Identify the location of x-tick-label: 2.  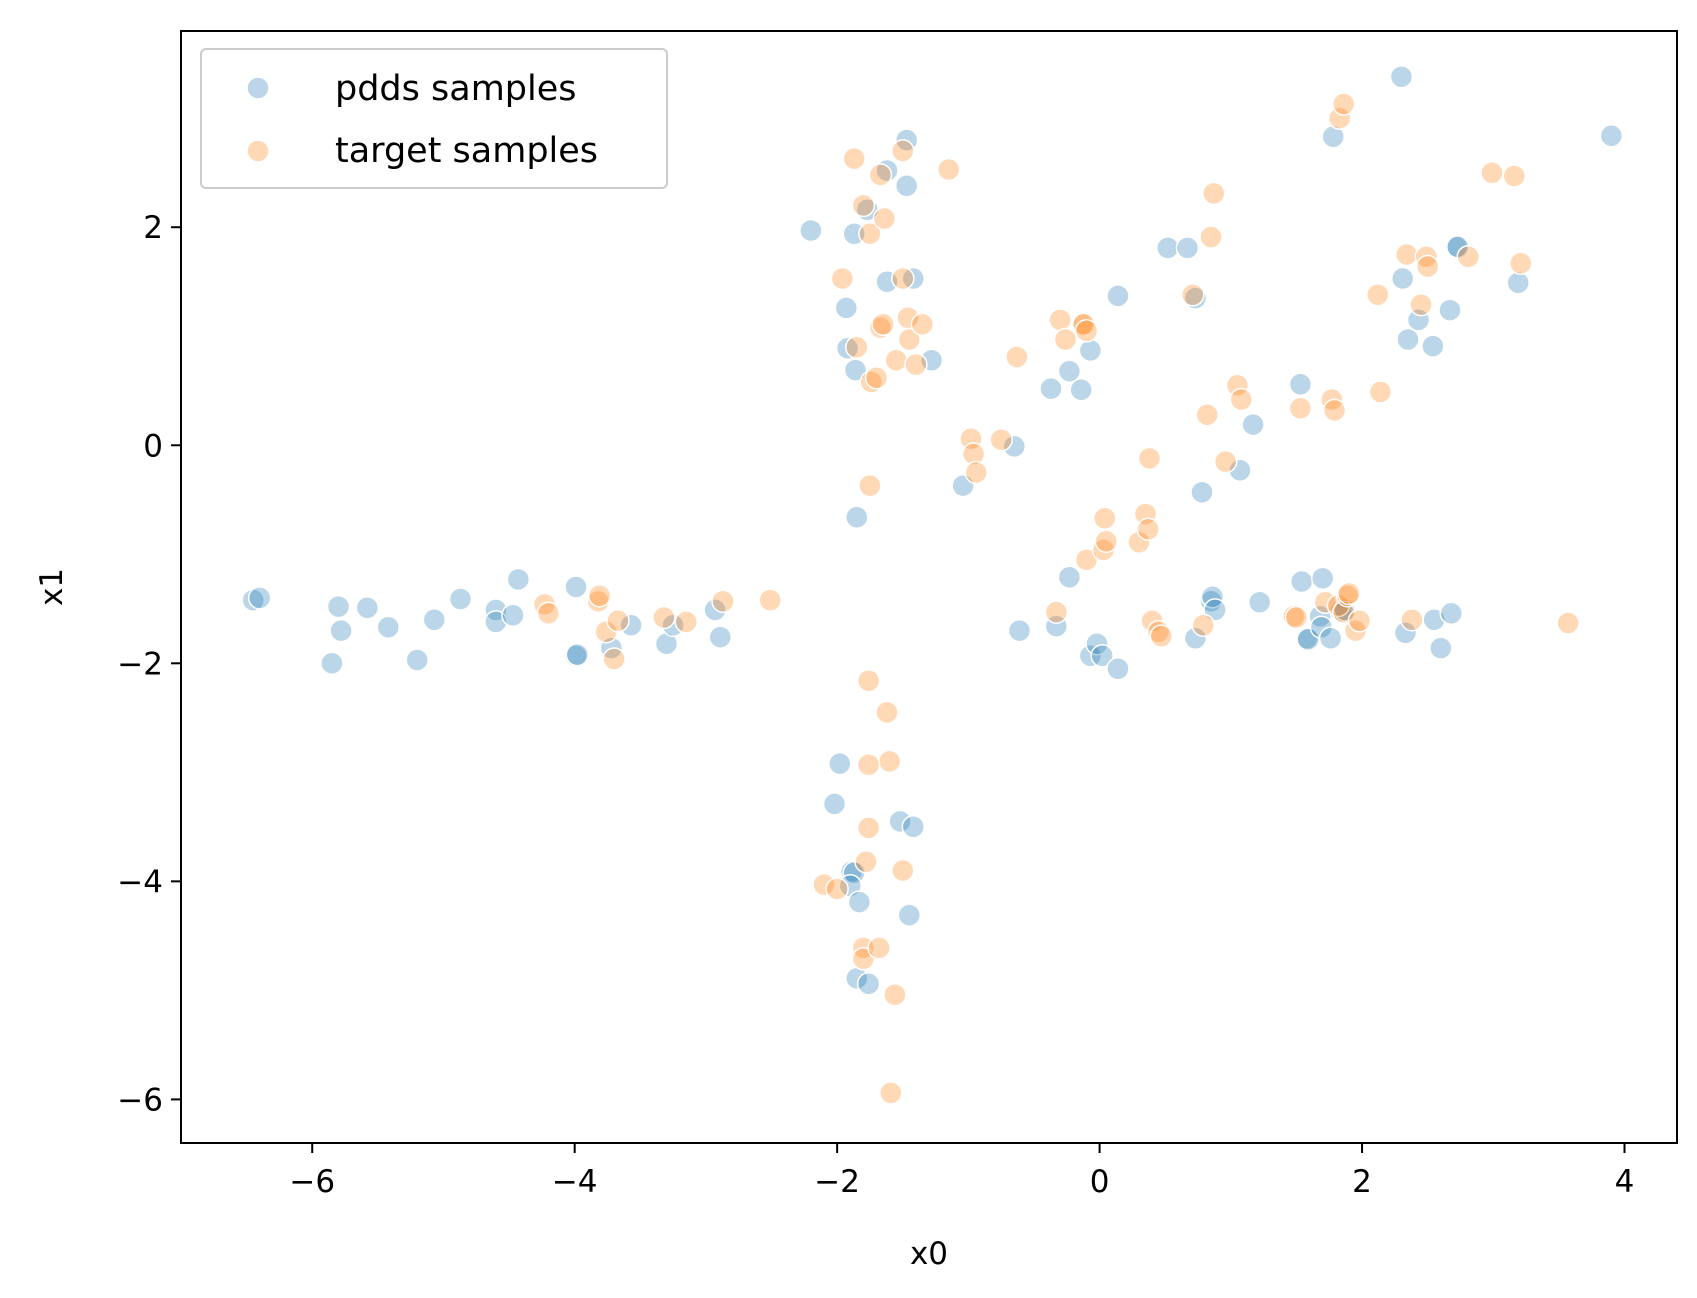
(1362, 1182).